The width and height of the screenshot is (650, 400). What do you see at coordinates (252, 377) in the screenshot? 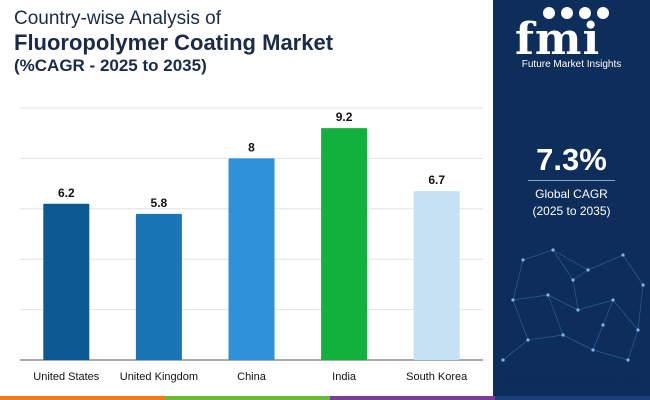
I see `x-tick-label: China` at bounding box center [252, 377].